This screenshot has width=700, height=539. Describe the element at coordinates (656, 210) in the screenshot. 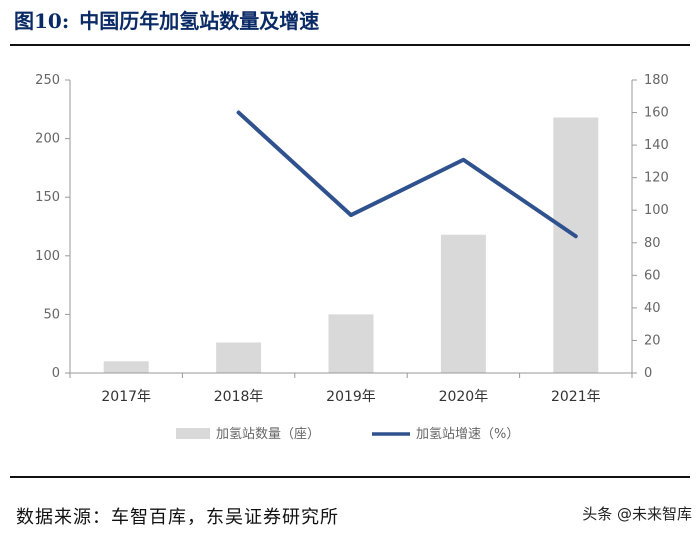

I see `y-right-tick-label: 100` at that location.